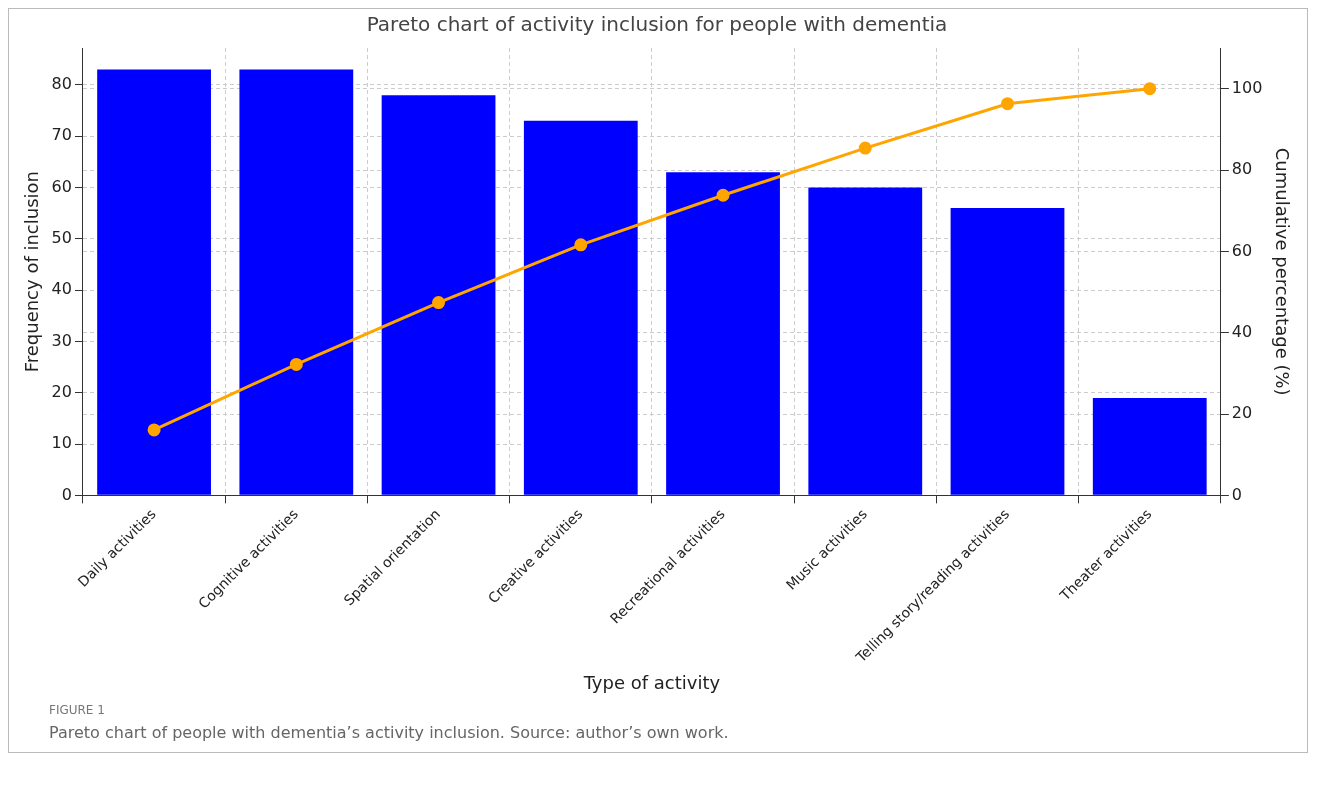 This screenshot has width=1322, height=793. What do you see at coordinates (61, 340) in the screenshot?
I see `y-tick-label: 30` at bounding box center [61, 340].